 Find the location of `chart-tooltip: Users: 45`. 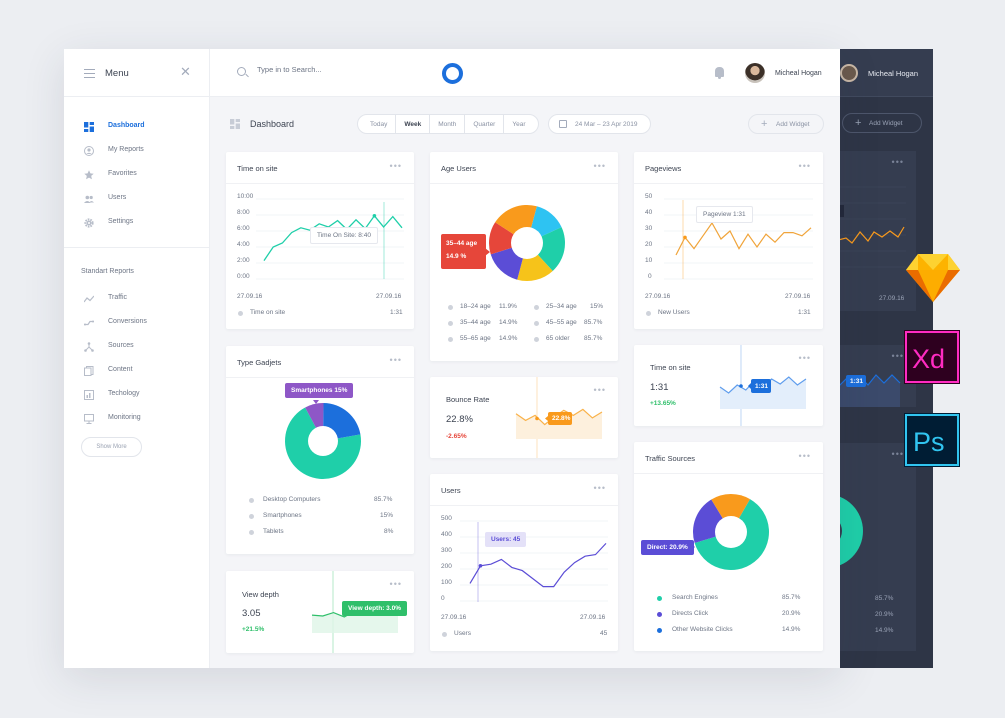

chart-tooltip: Users: 45 is located at coordinates (506, 539).